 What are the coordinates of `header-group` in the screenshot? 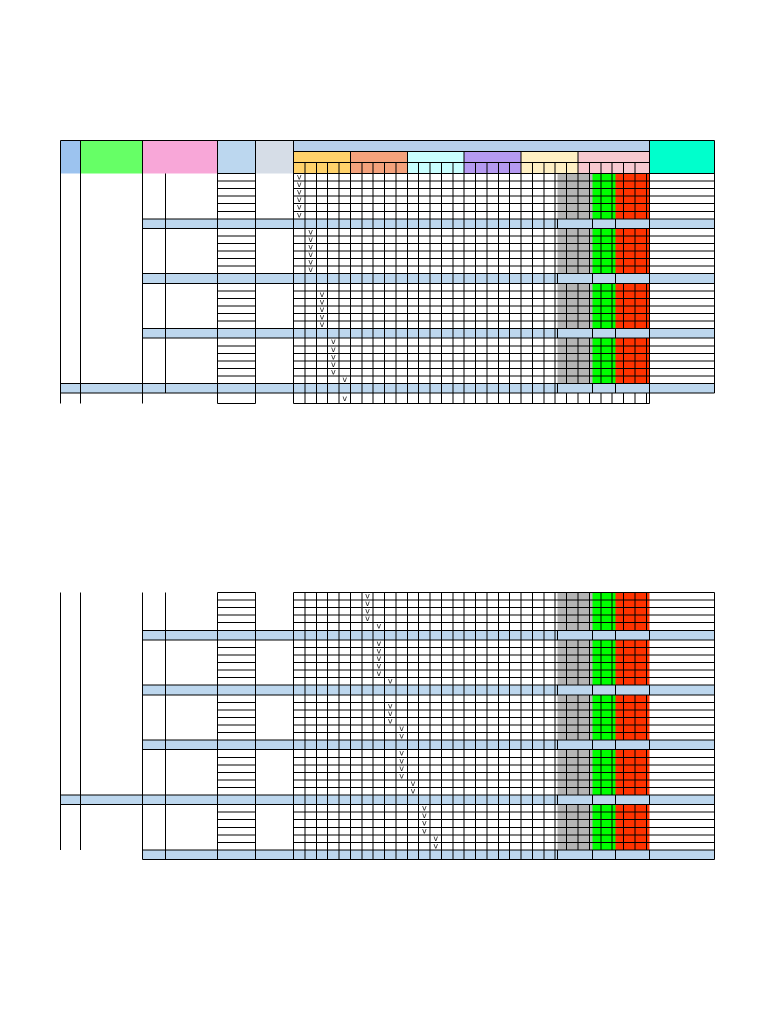 It's located at (471, 146).